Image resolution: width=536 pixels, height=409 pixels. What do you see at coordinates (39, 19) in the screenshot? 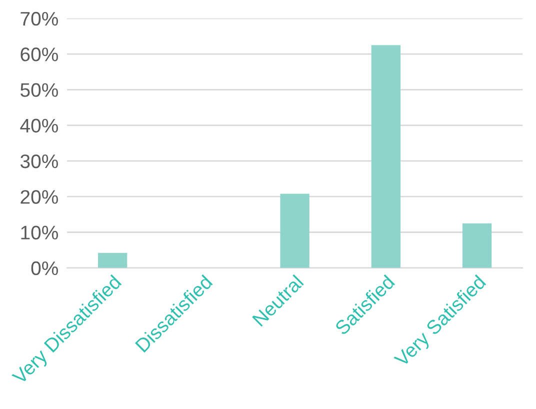
I see `y-tick-label: 70%` at bounding box center [39, 19].